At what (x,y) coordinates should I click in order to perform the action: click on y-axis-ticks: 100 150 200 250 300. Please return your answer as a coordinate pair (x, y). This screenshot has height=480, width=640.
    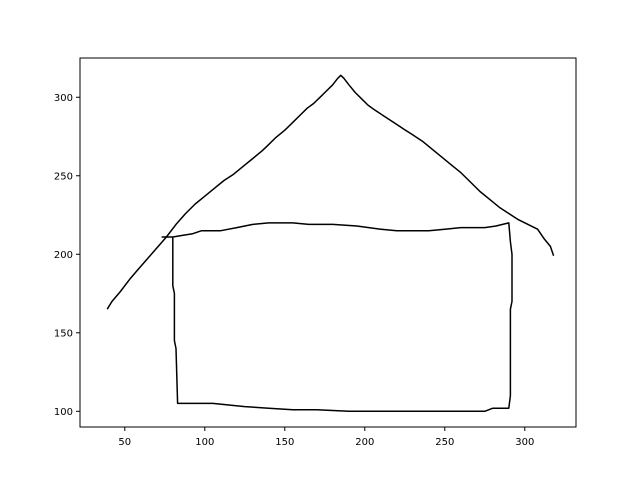
    Looking at the image, I should click on (67, 255).